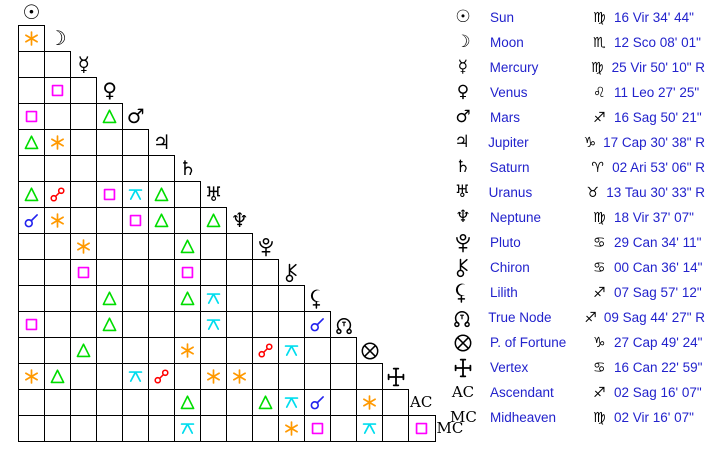  What do you see at coordinates (450, 428) in the screenshot?
I see `midheaven-label: MC` at bounding box center [450, 428].